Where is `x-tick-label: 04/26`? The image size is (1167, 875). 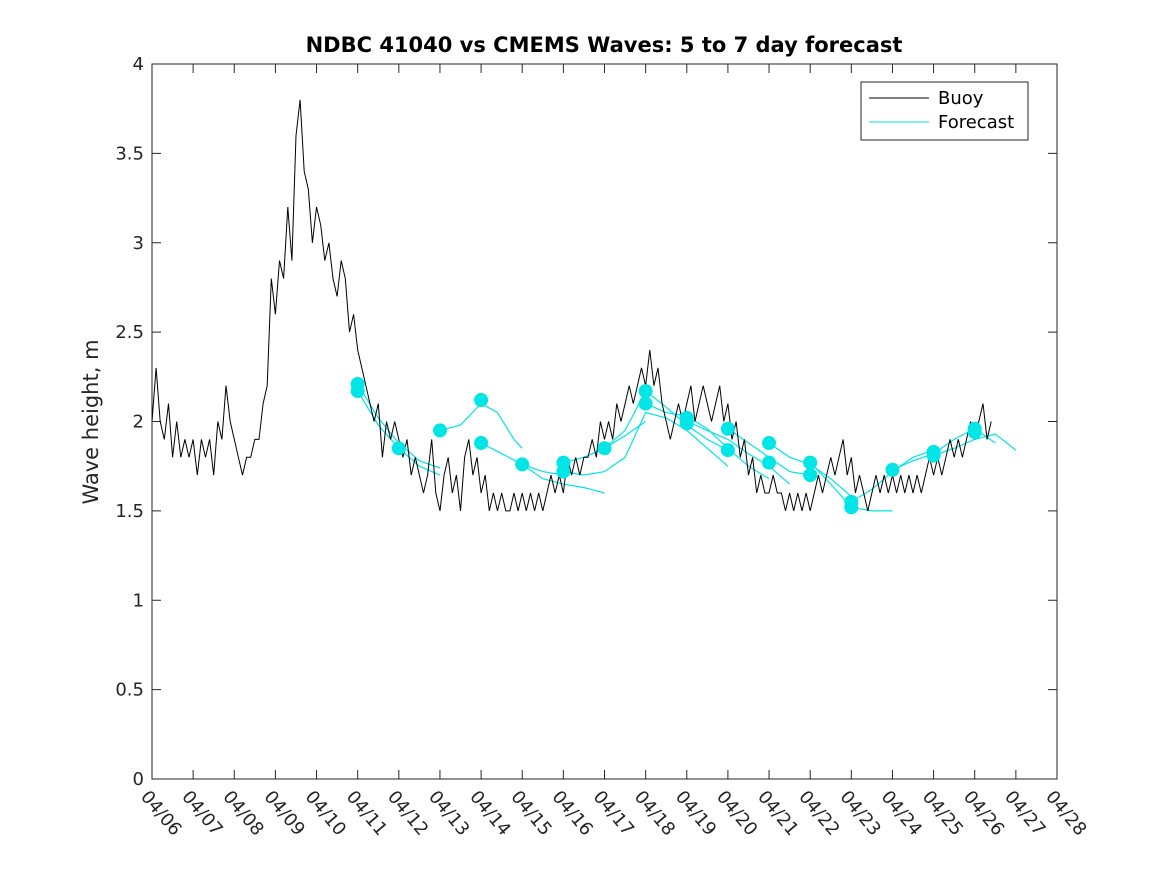
x-tick-label: 04/26 is located at coordinates (983, 813).